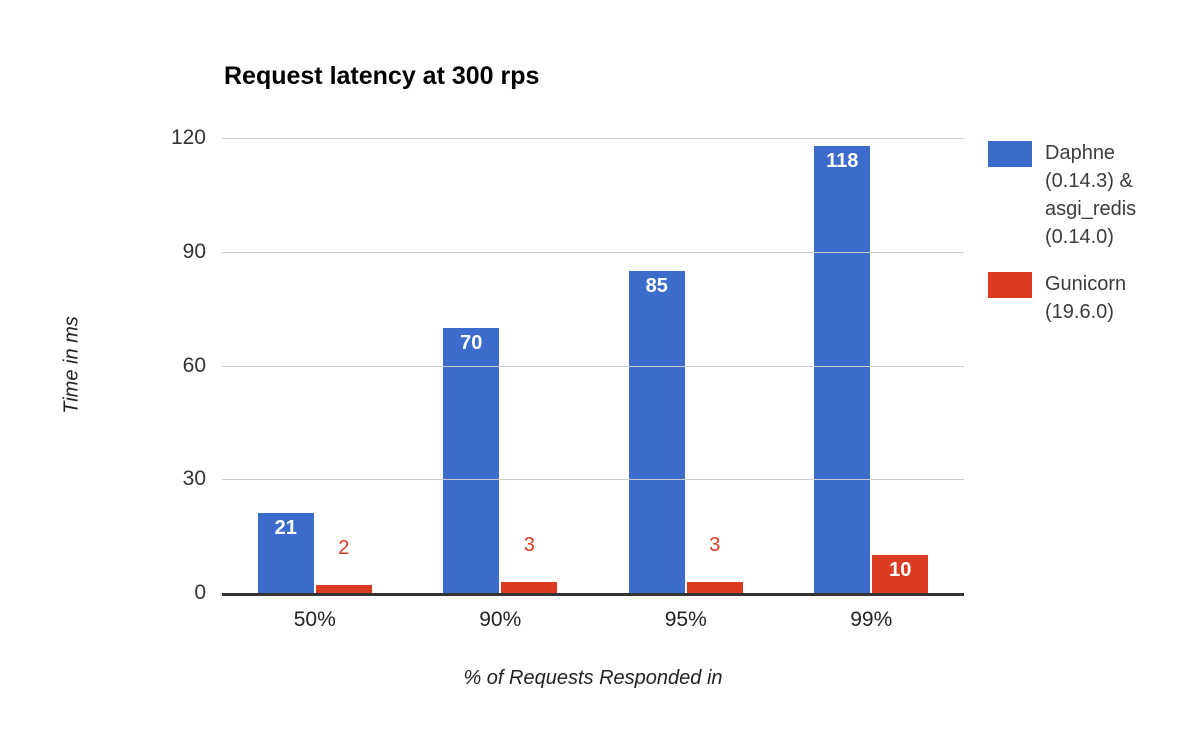  What do you see at coordinates (285, 528) in the screenshot?
I see `bar-value-label: 21` at bounding box center [285, 528].